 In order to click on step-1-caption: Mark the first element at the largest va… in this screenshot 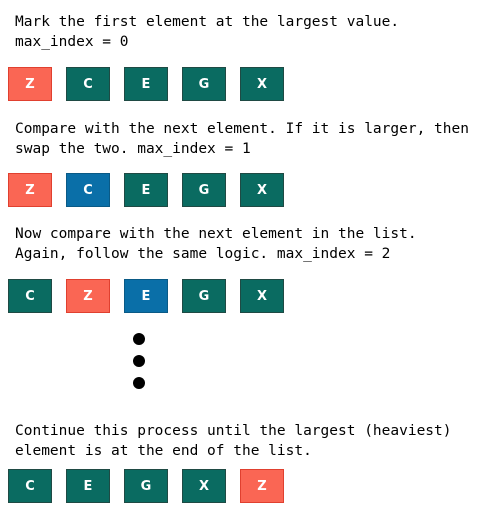, I will do `click(207, 32)`.